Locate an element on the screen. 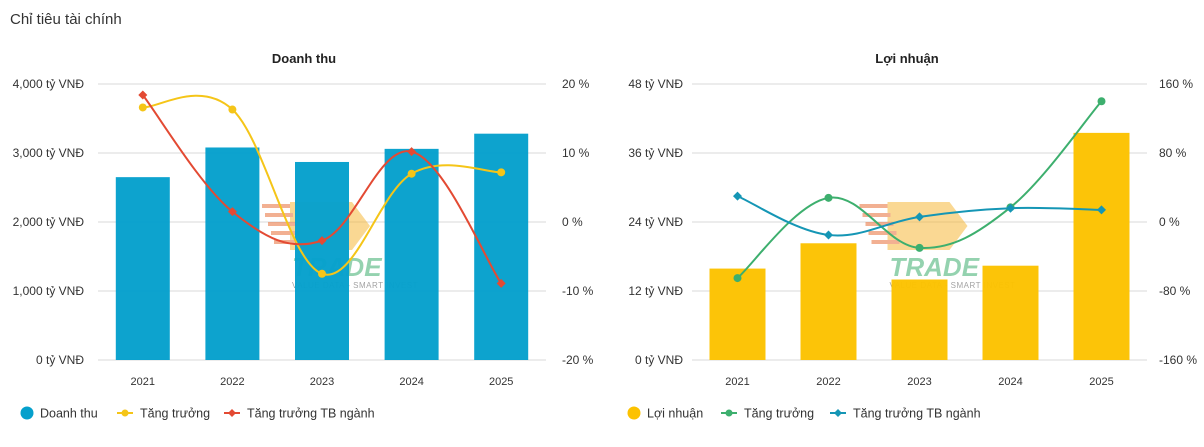 Image resolution: width=1204 pixels, height=447 pixels. chart-title: Doanh thu is located at coordinates (304, 58).